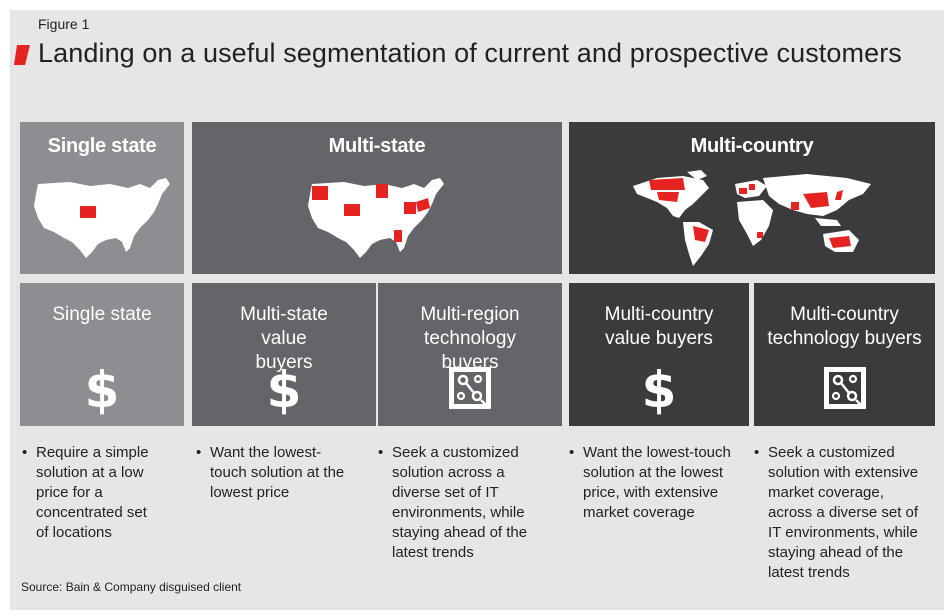 This screenshot has width=950, height=615. I want to click on header-single-state: Single state, so click(102, 198).